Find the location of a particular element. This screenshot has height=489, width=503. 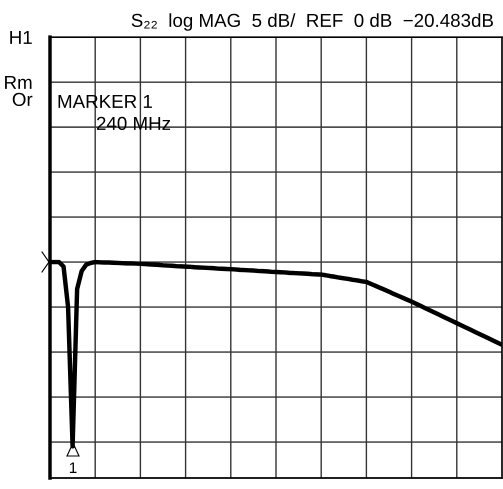

text: Rm is located at coordinates (18, 82).